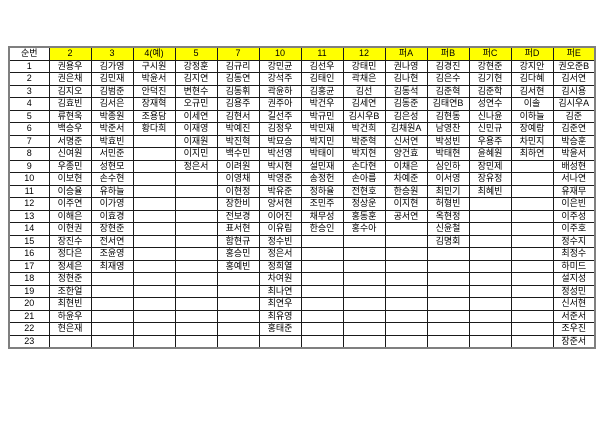 This screenshot has width=600, height=424. Describe the element at coordinates (574, 304) in the screenshot. I see `data-cell: 신서현` at that location.